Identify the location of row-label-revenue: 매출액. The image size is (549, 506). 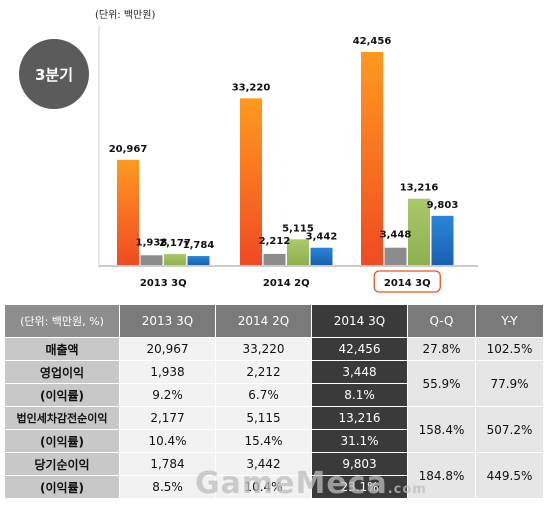
(62, 349).